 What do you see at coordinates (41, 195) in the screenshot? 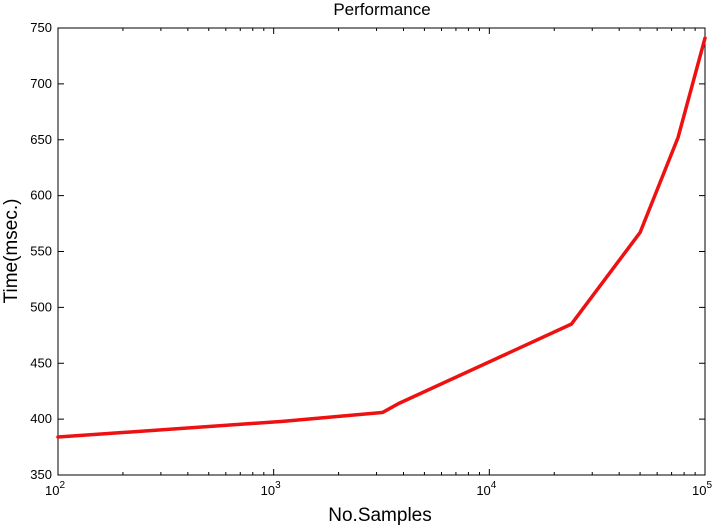
I see `y-tick-label: 600` at bounding box center [41, 195].